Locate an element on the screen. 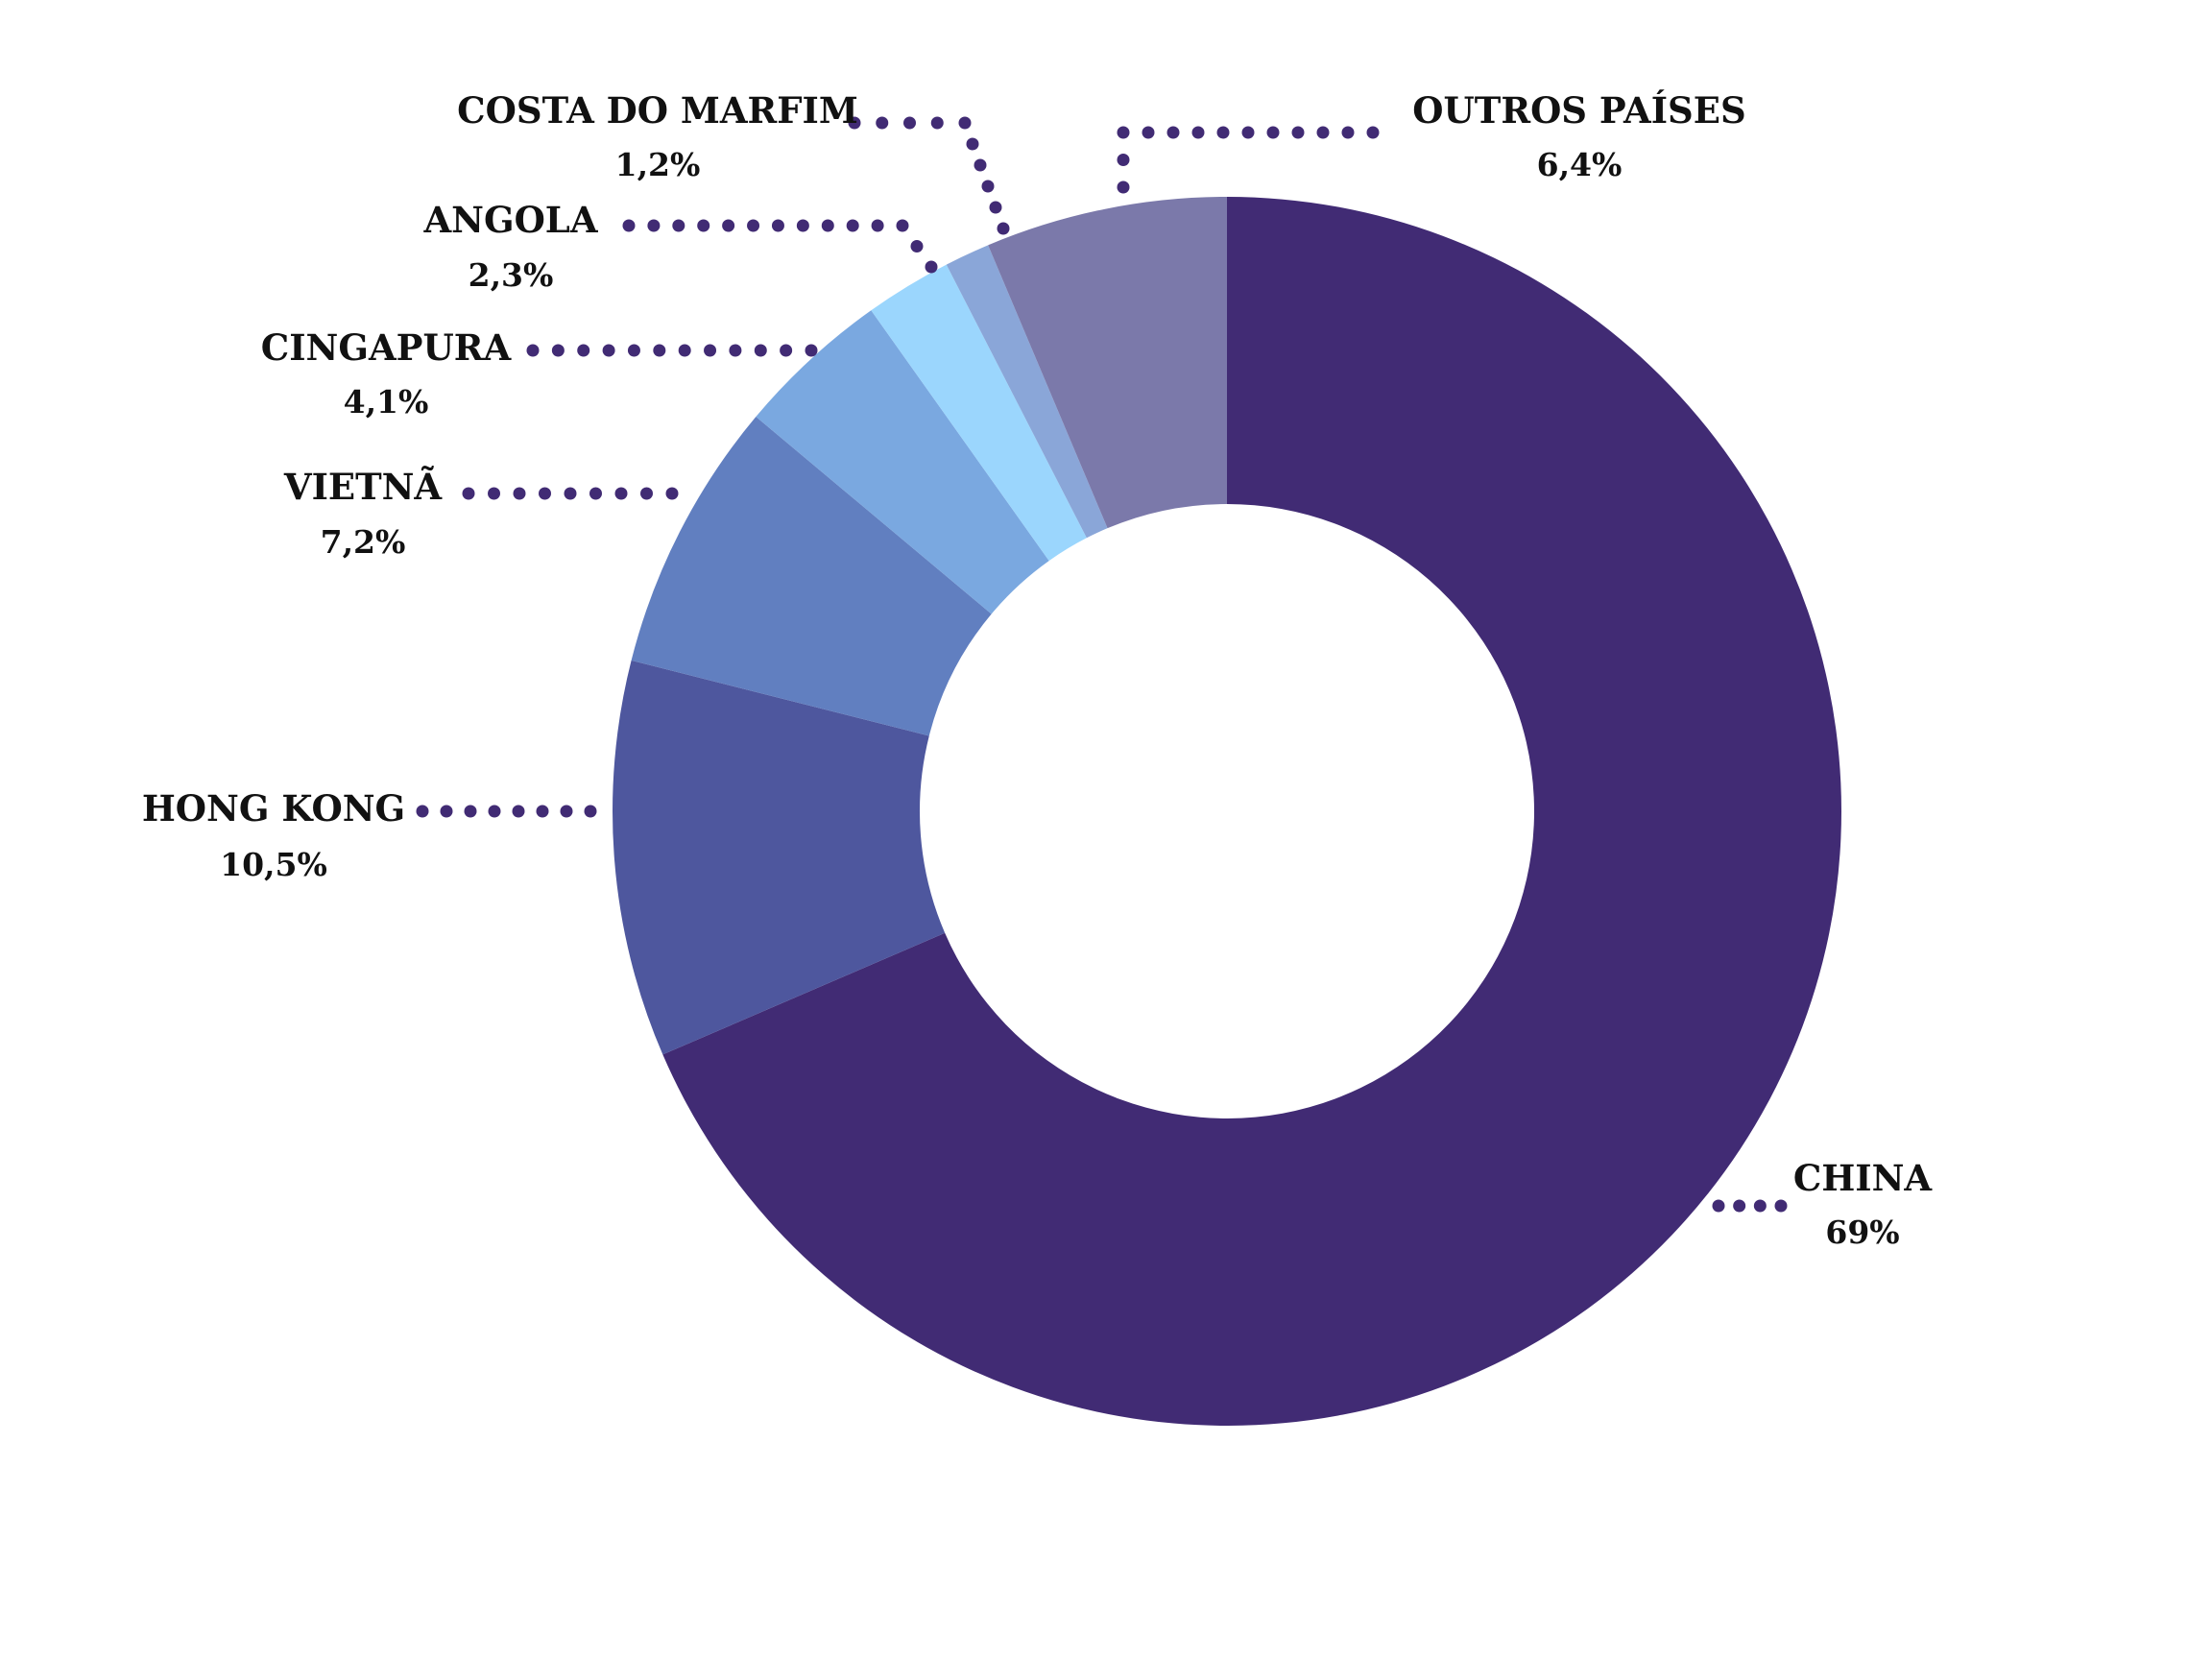 This screenshot has width=2212, height=1659. leader-line-angola is located at coordinates (780, 246).